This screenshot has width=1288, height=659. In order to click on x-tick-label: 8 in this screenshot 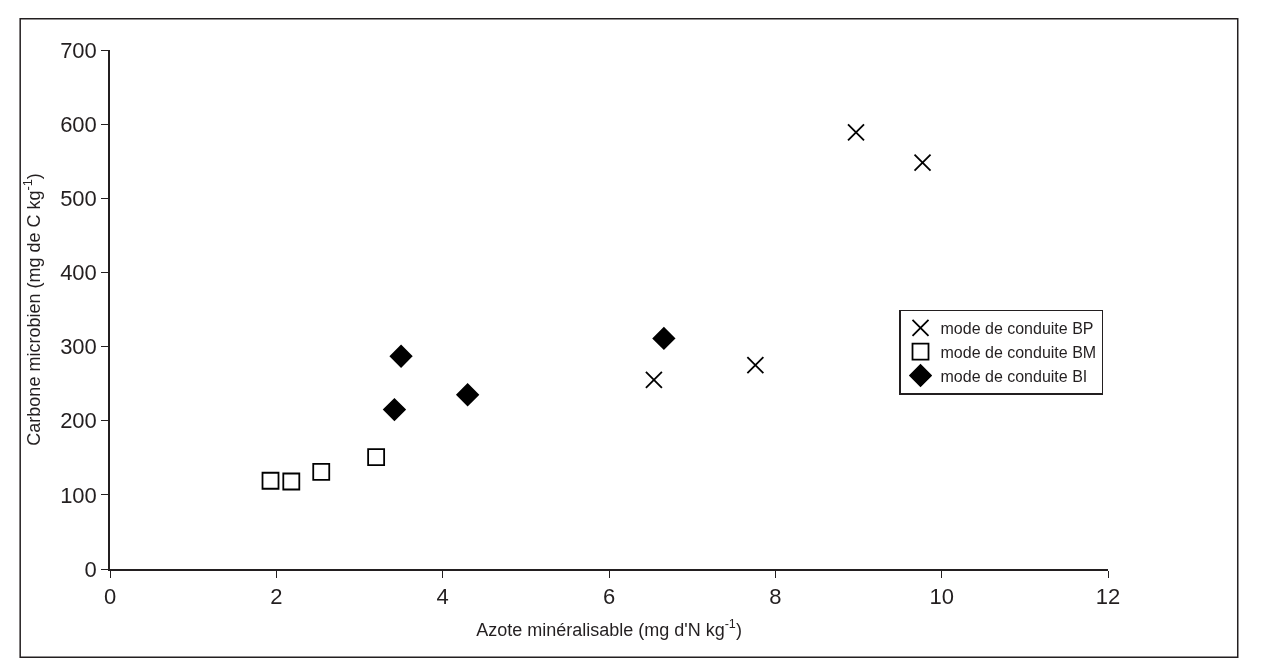, I will do `click(775, 597)`.